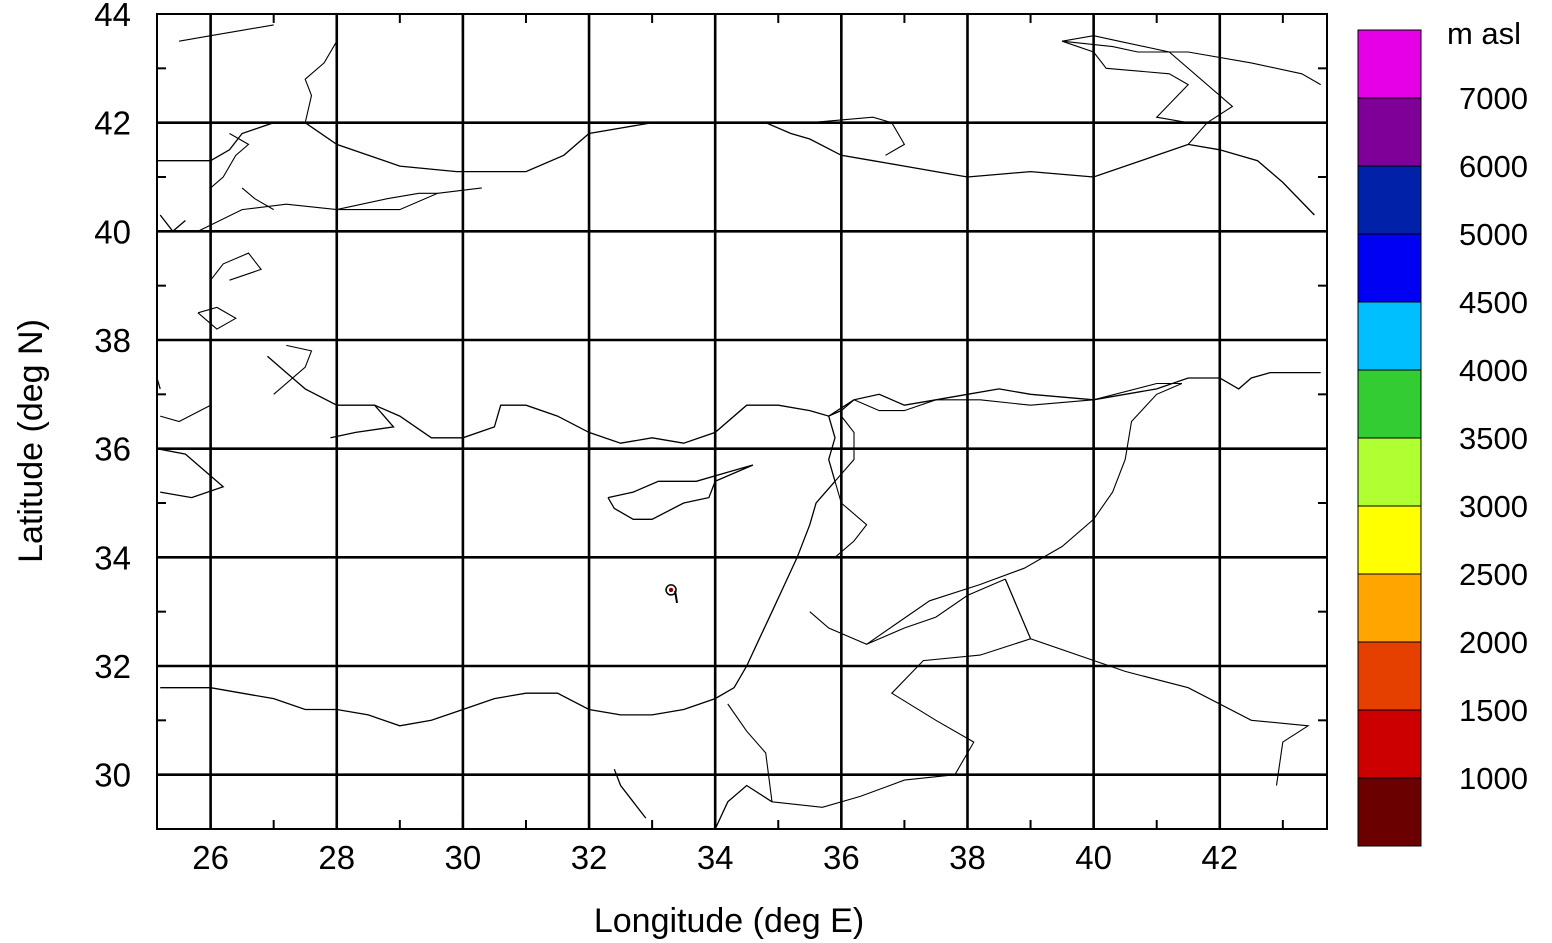 The height and width of the screenshot is (943, 1552). I want to click on location-marker, so click(672, 594).